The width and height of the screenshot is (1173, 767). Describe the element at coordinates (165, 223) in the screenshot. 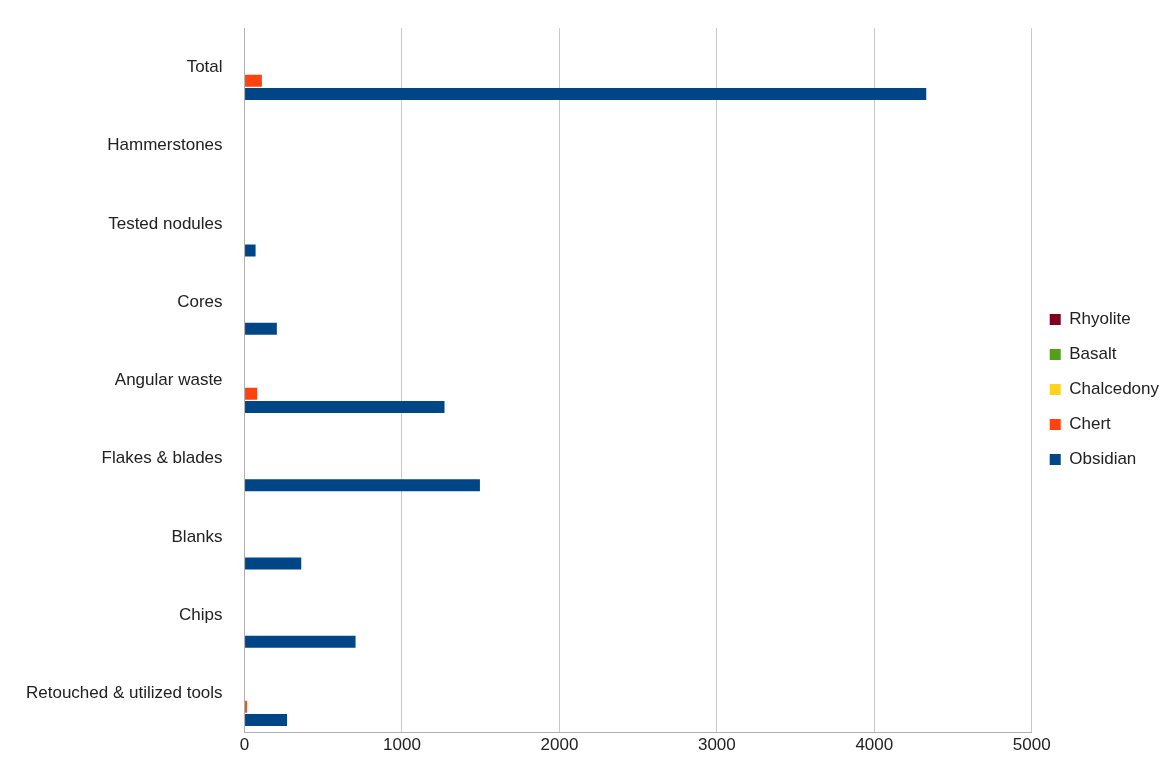

I see `y-tick-label: Tested nodules` at that location.